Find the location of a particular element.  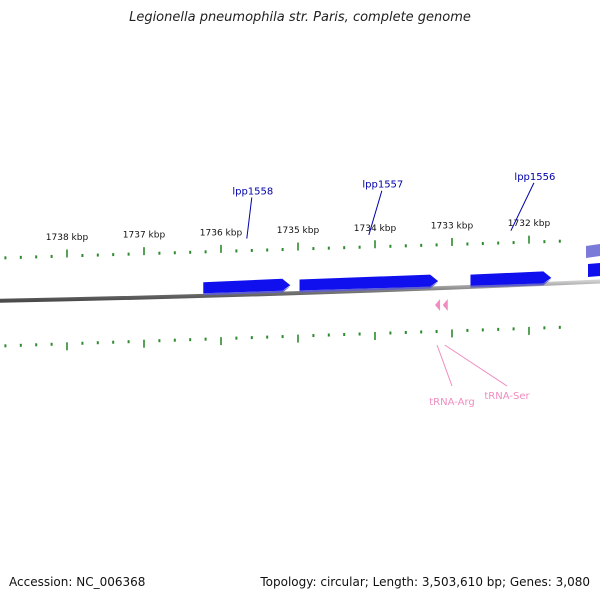

scale-label: 1733 kbp is located at coordinates (452, 226).